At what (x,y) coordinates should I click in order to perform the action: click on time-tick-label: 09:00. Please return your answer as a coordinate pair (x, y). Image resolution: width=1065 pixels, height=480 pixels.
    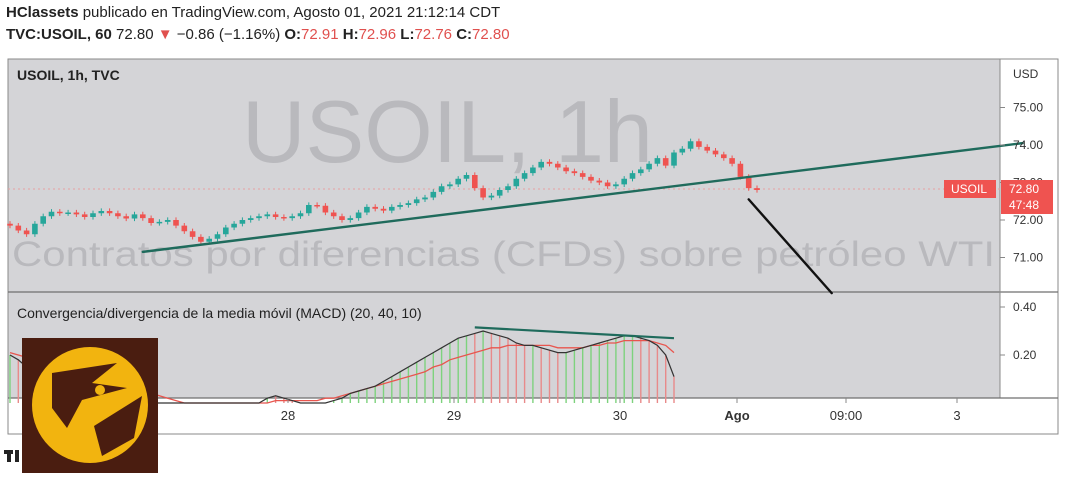
    Looking at the image, I should click on (846, 415).